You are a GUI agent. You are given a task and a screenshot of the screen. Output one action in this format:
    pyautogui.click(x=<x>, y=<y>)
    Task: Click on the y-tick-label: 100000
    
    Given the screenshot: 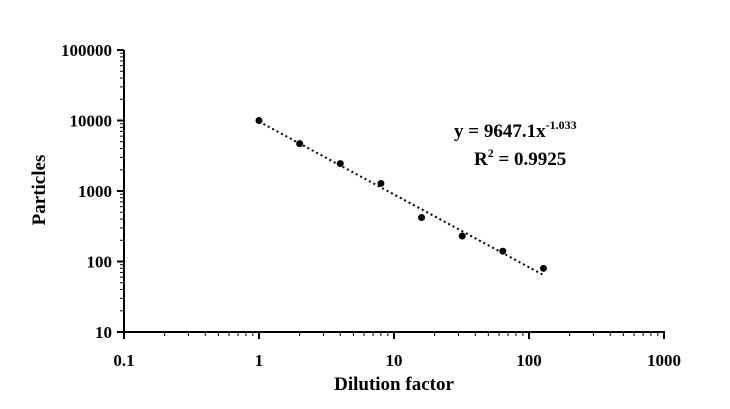 What is the action you would take?
    pyautogui.click(x=86, y=50)
    